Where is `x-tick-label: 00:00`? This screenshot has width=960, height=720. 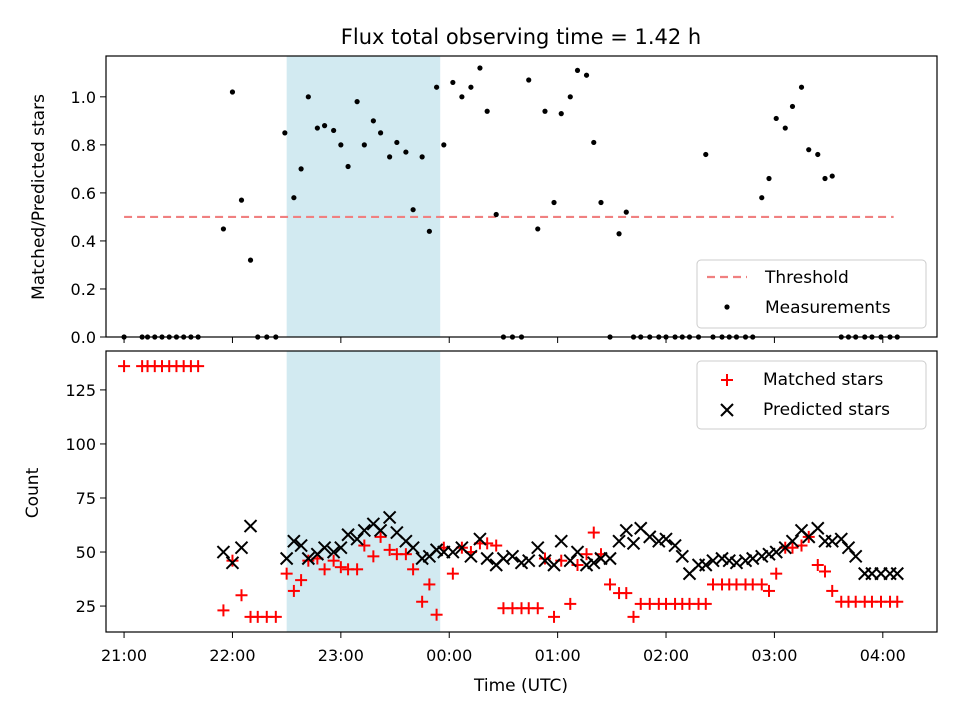
x-tick-label: 00:00 is located at coordinates (449, 655).